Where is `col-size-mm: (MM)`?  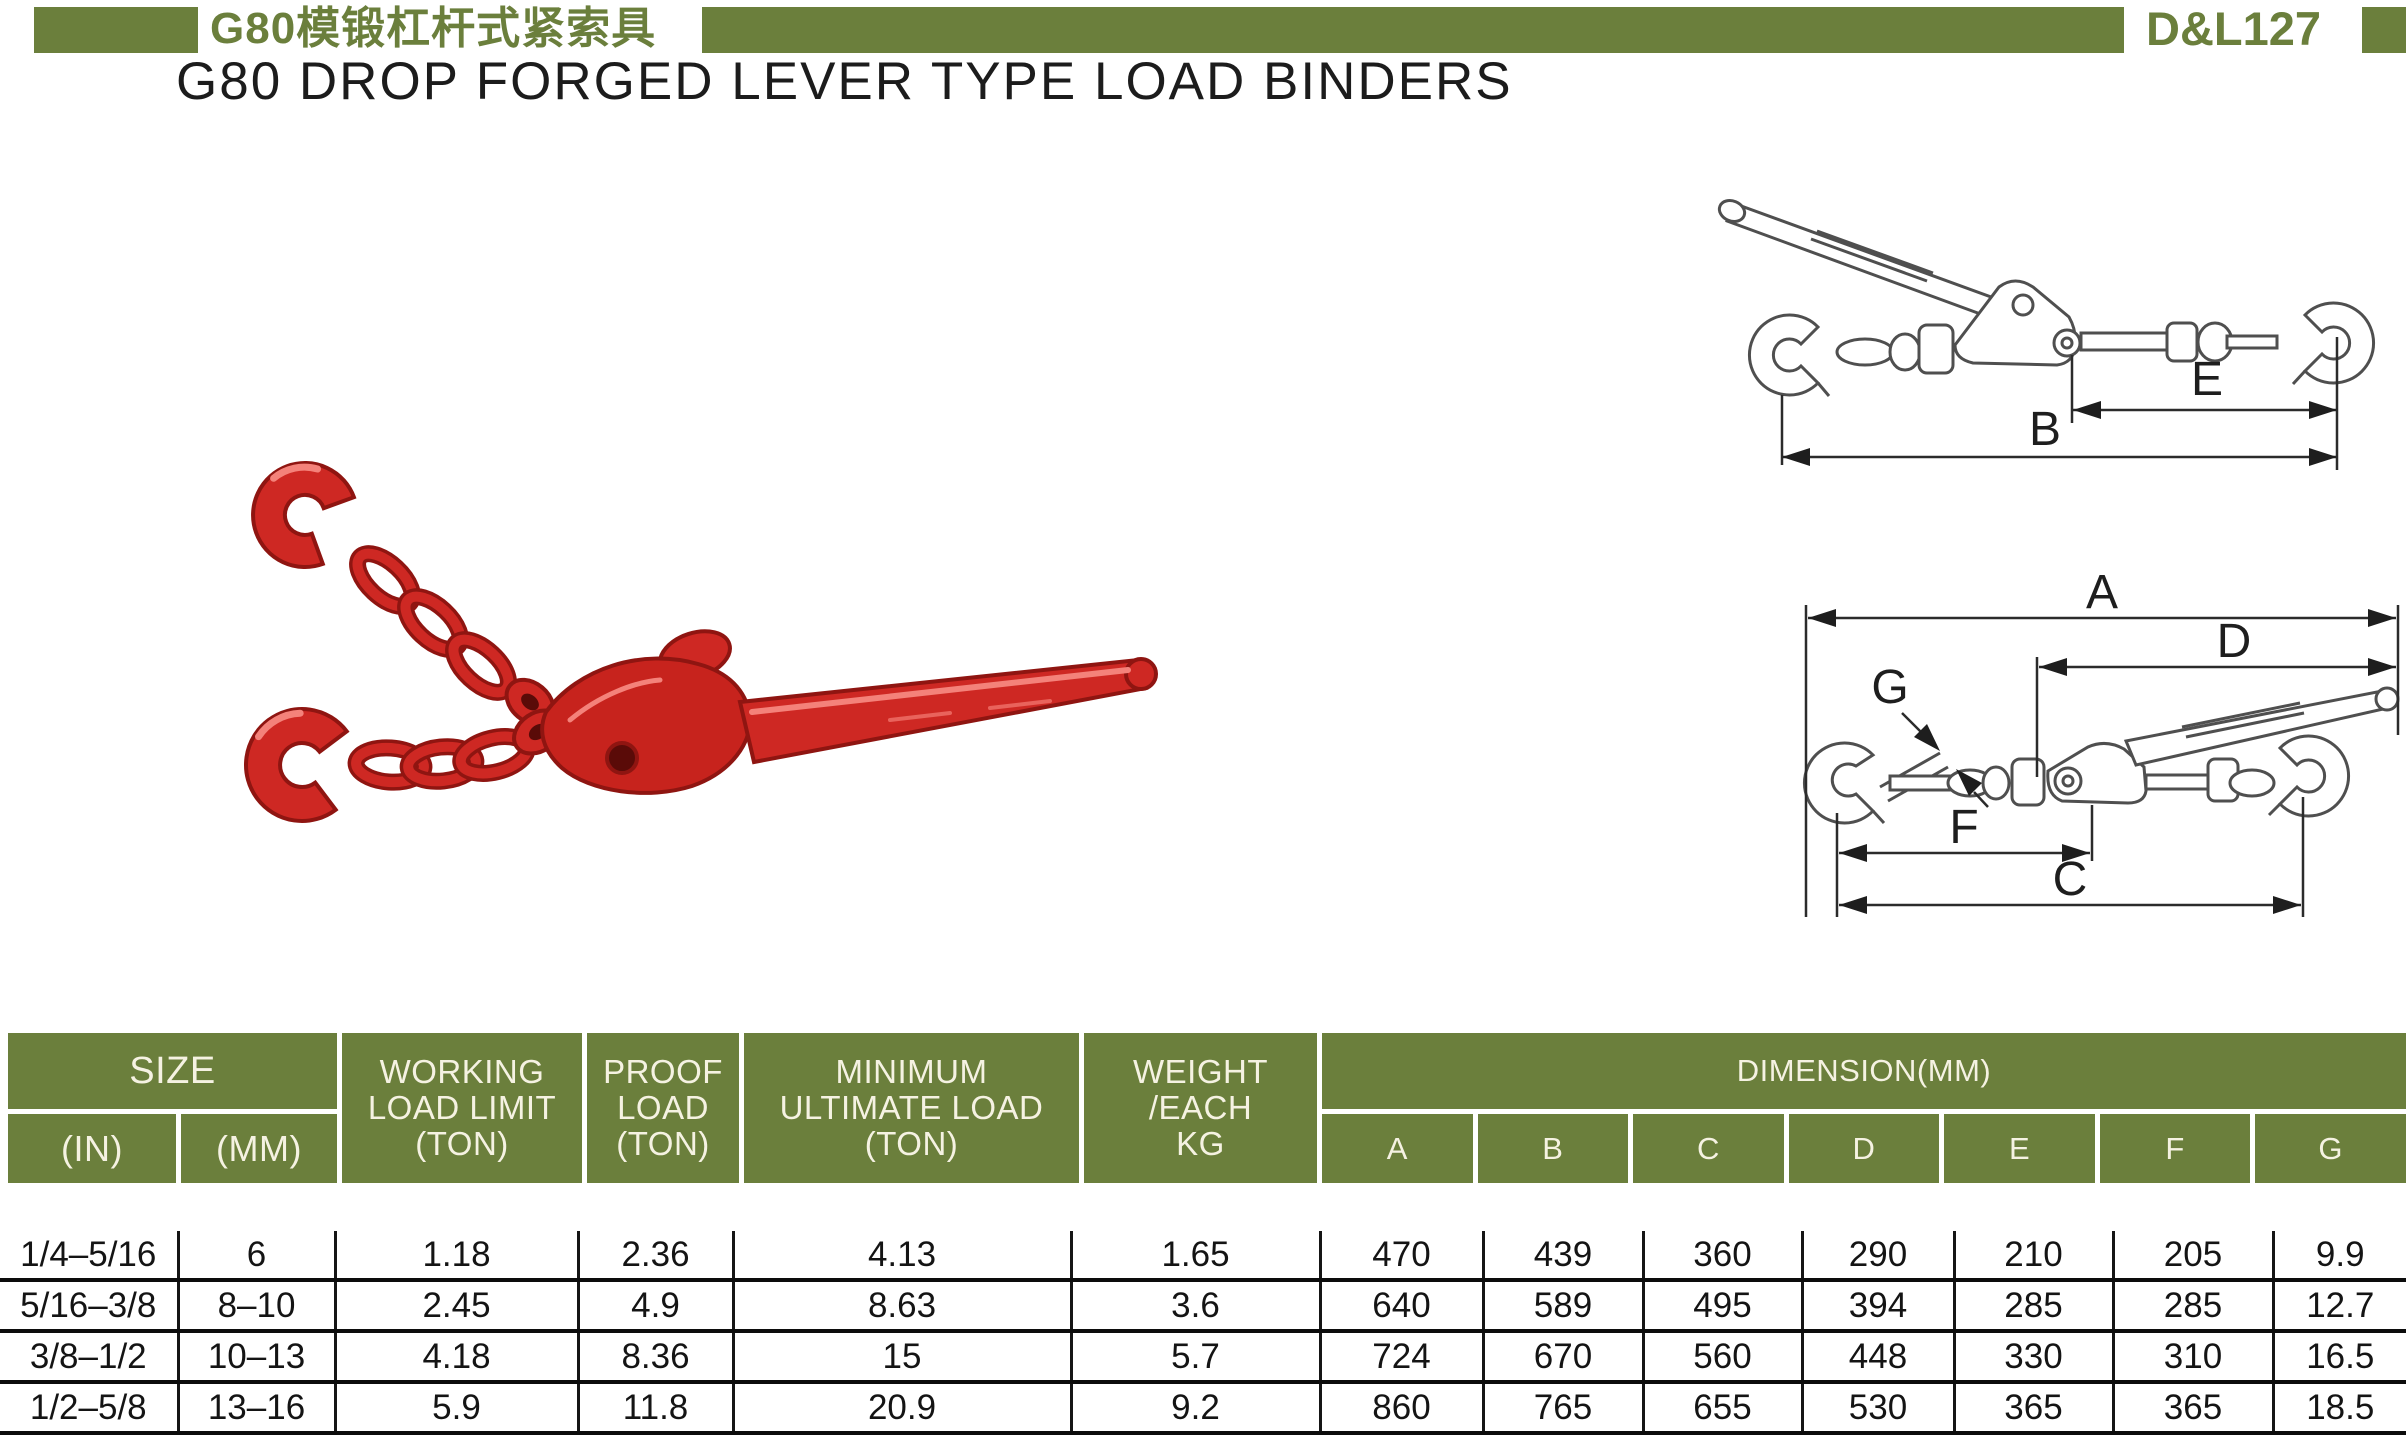 col-size-mm: (MM) is located at coordinates (259, 1148).